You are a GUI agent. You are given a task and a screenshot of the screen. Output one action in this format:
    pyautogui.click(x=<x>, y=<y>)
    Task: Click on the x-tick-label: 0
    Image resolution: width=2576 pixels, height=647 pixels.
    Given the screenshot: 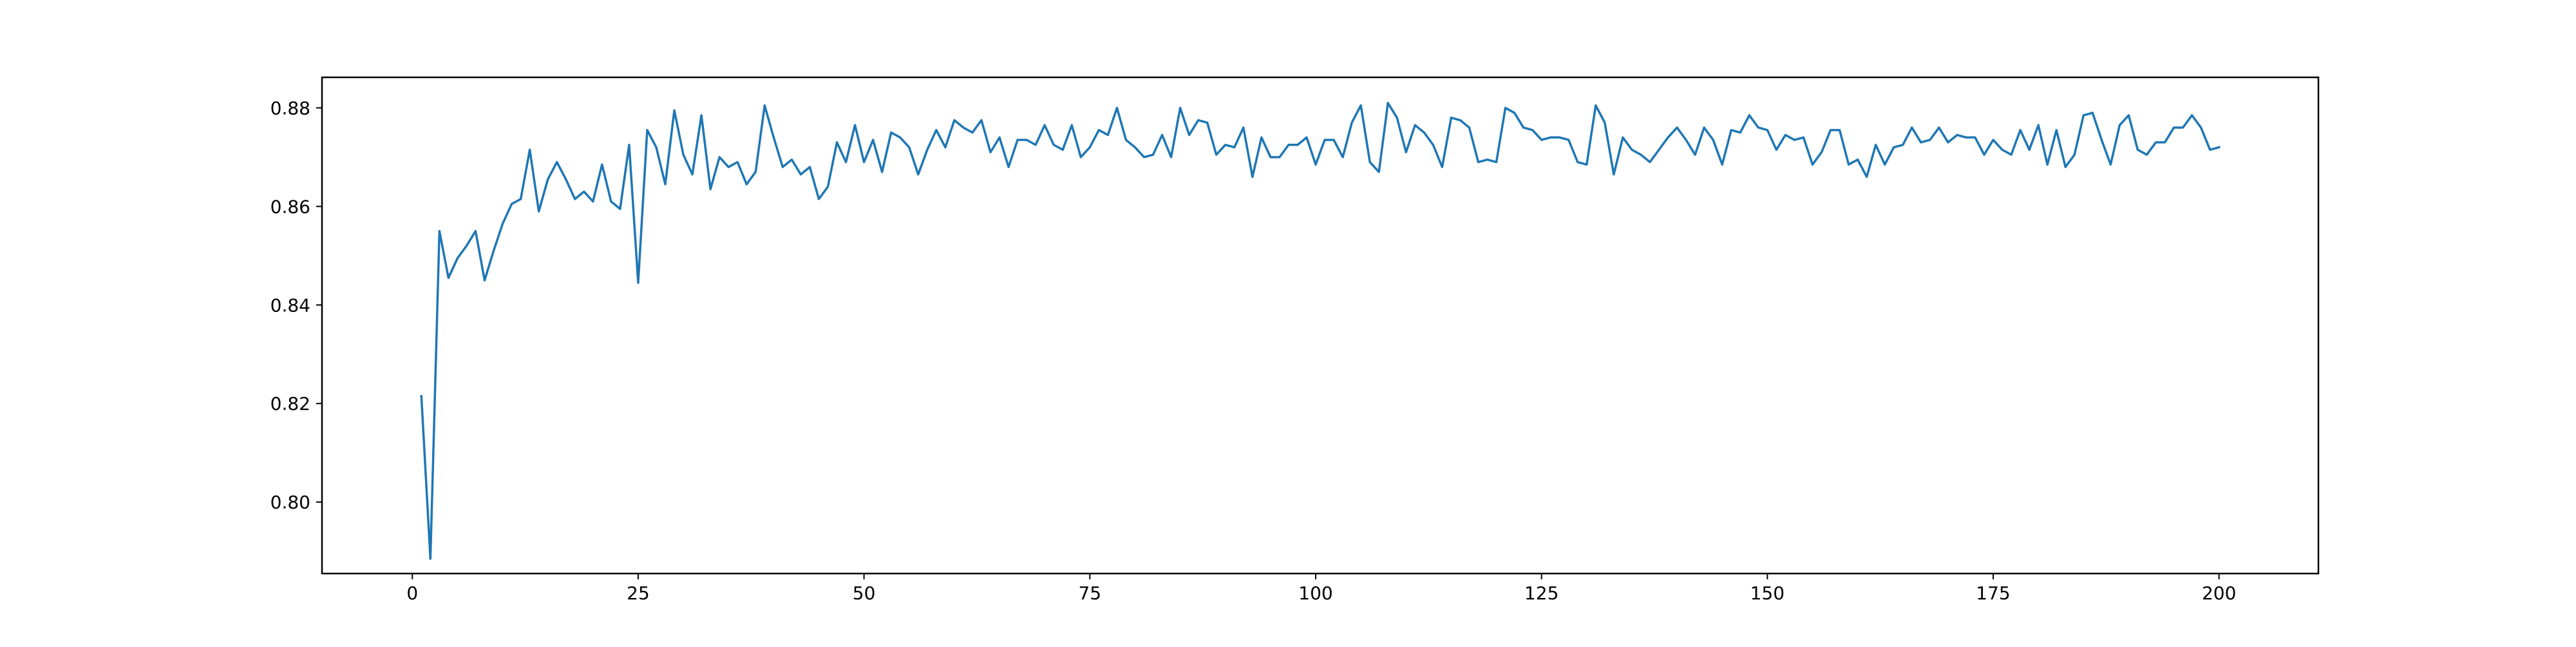 What is the action you would take?
    pyautogui.click(x=412, y=593)
    